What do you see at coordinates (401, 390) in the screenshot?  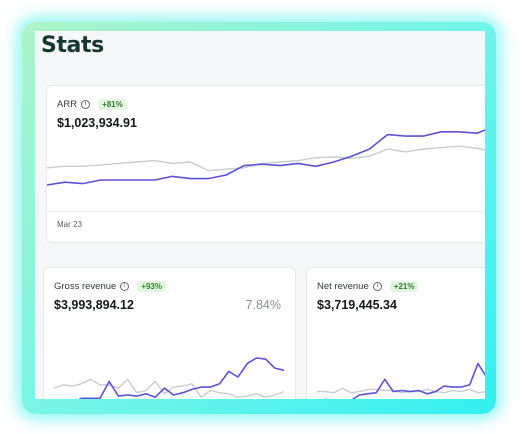 I see `net-comparison-line` at bounding box center [401, 390].